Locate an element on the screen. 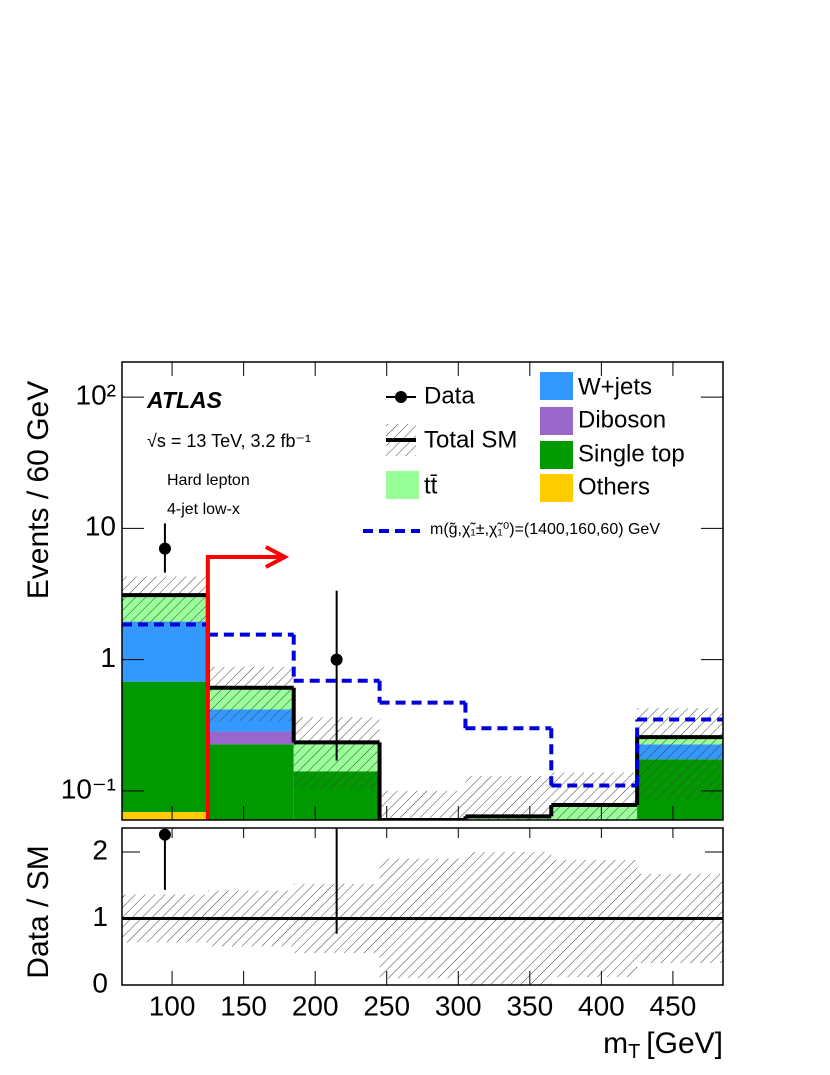 The width and height of the screenshot is (830, 1075). ratio-plot is located at coordinates (422, 906).